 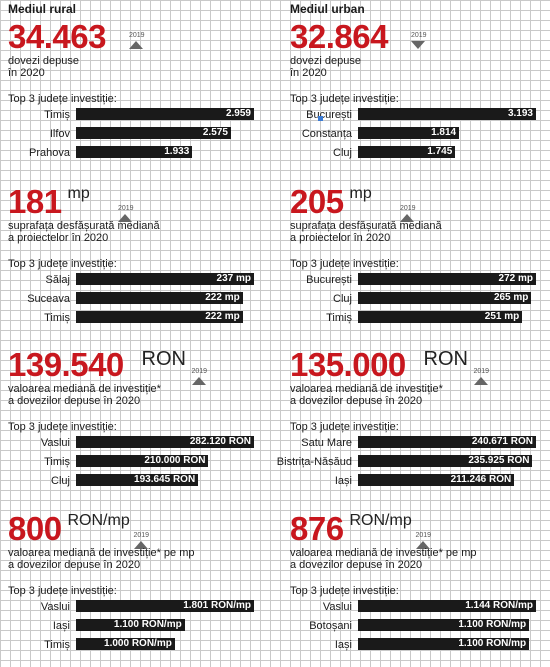 I want to click on bar-row: Timiș 210.000 RON, so click(x=135, y=462).